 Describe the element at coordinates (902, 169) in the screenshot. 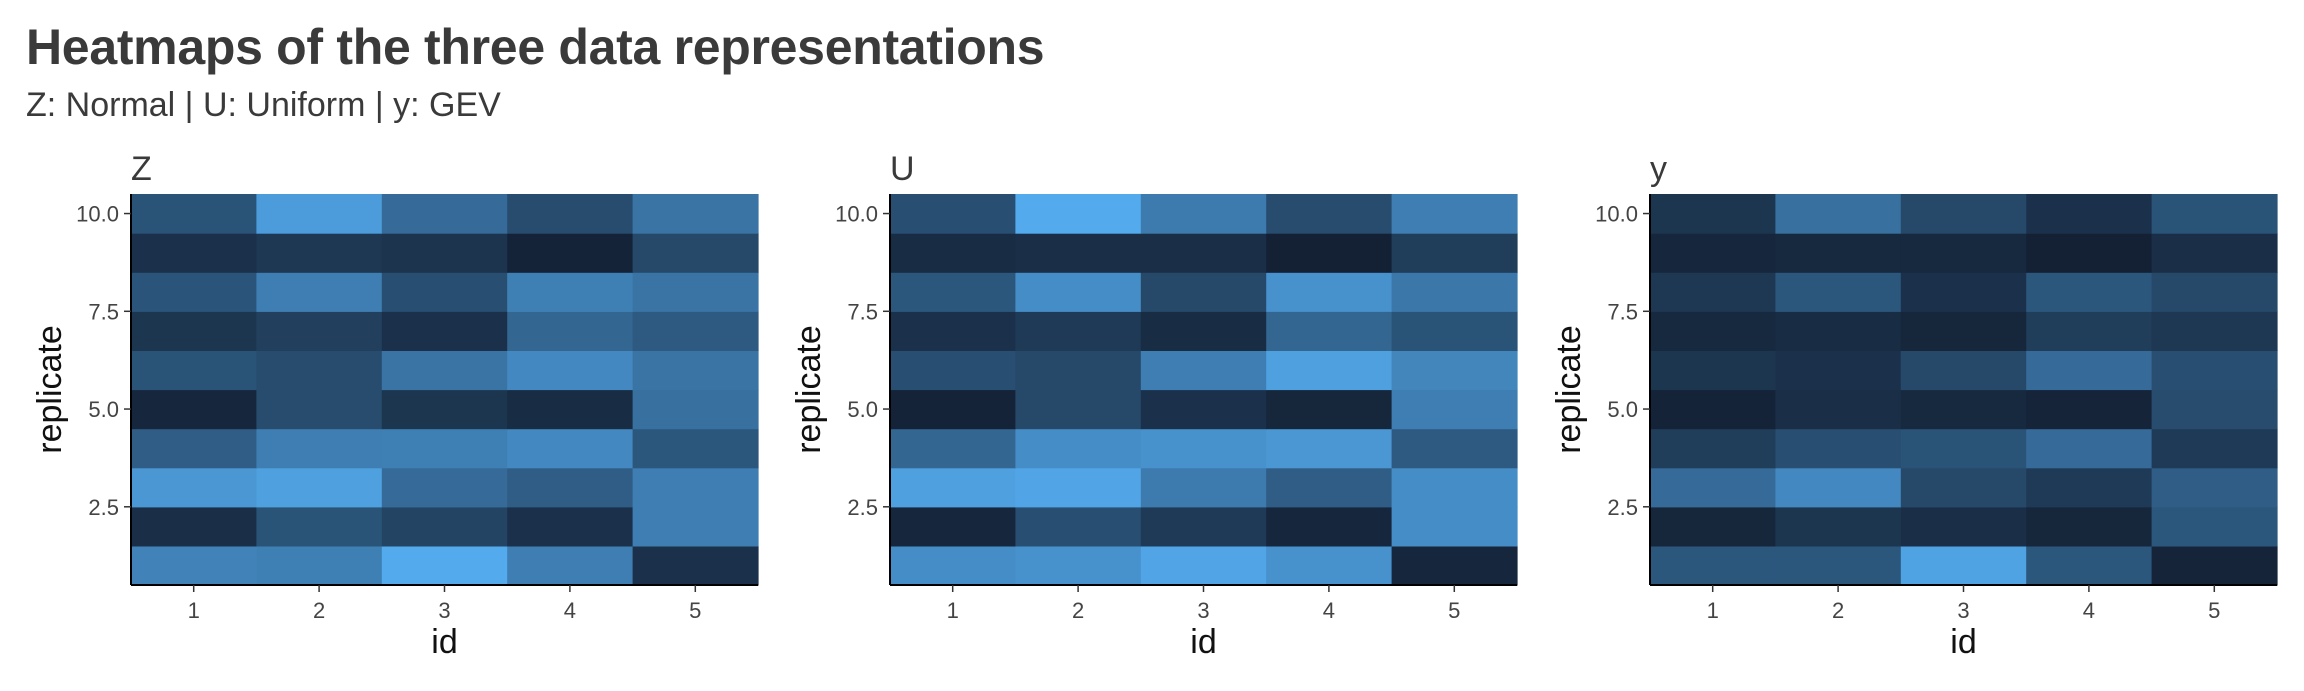

I see `panel-title: U` at that location.